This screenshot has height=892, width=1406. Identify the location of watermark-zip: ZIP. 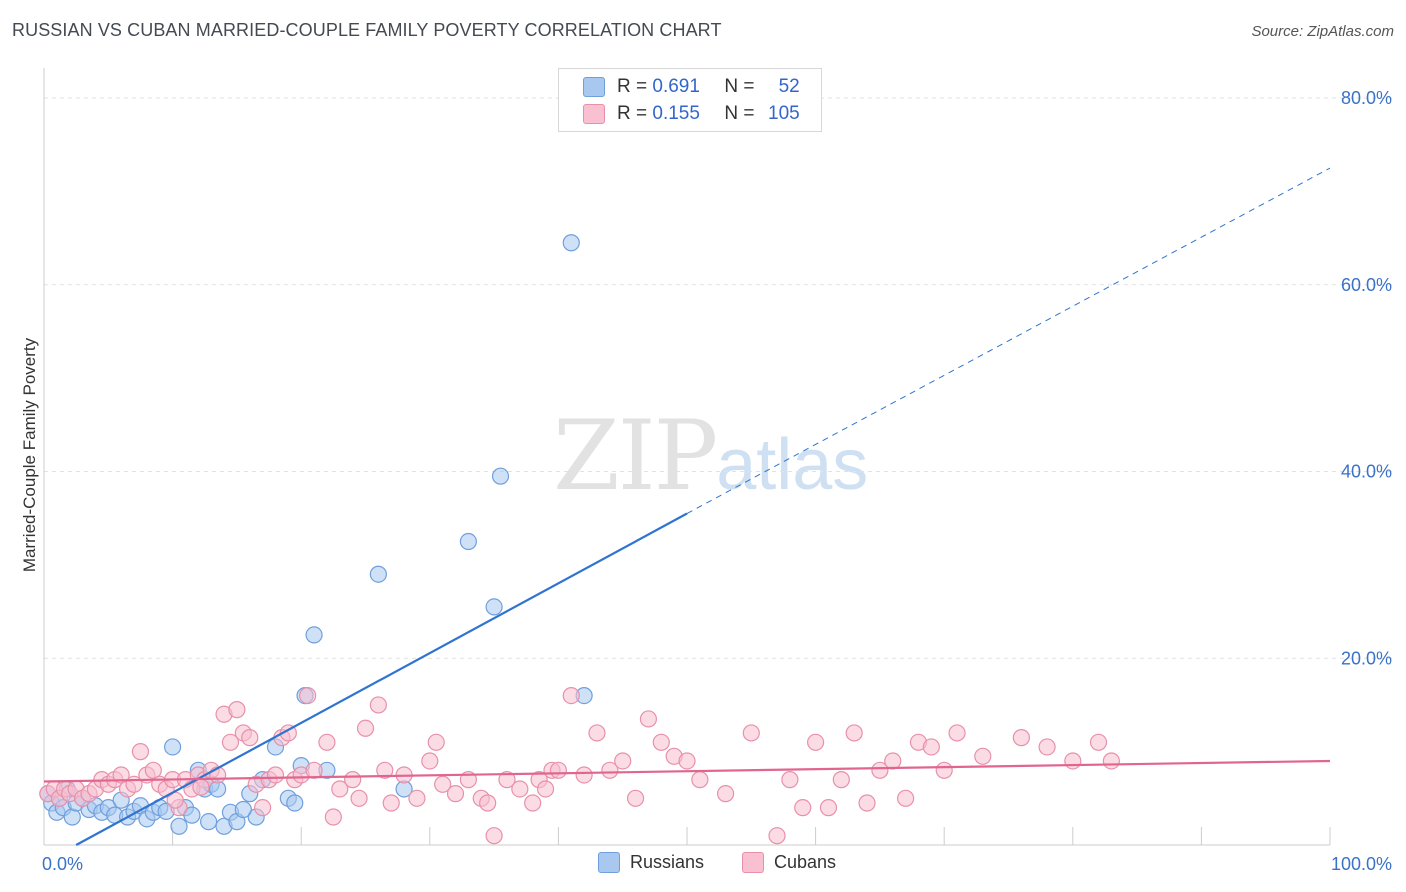
(635, 456).